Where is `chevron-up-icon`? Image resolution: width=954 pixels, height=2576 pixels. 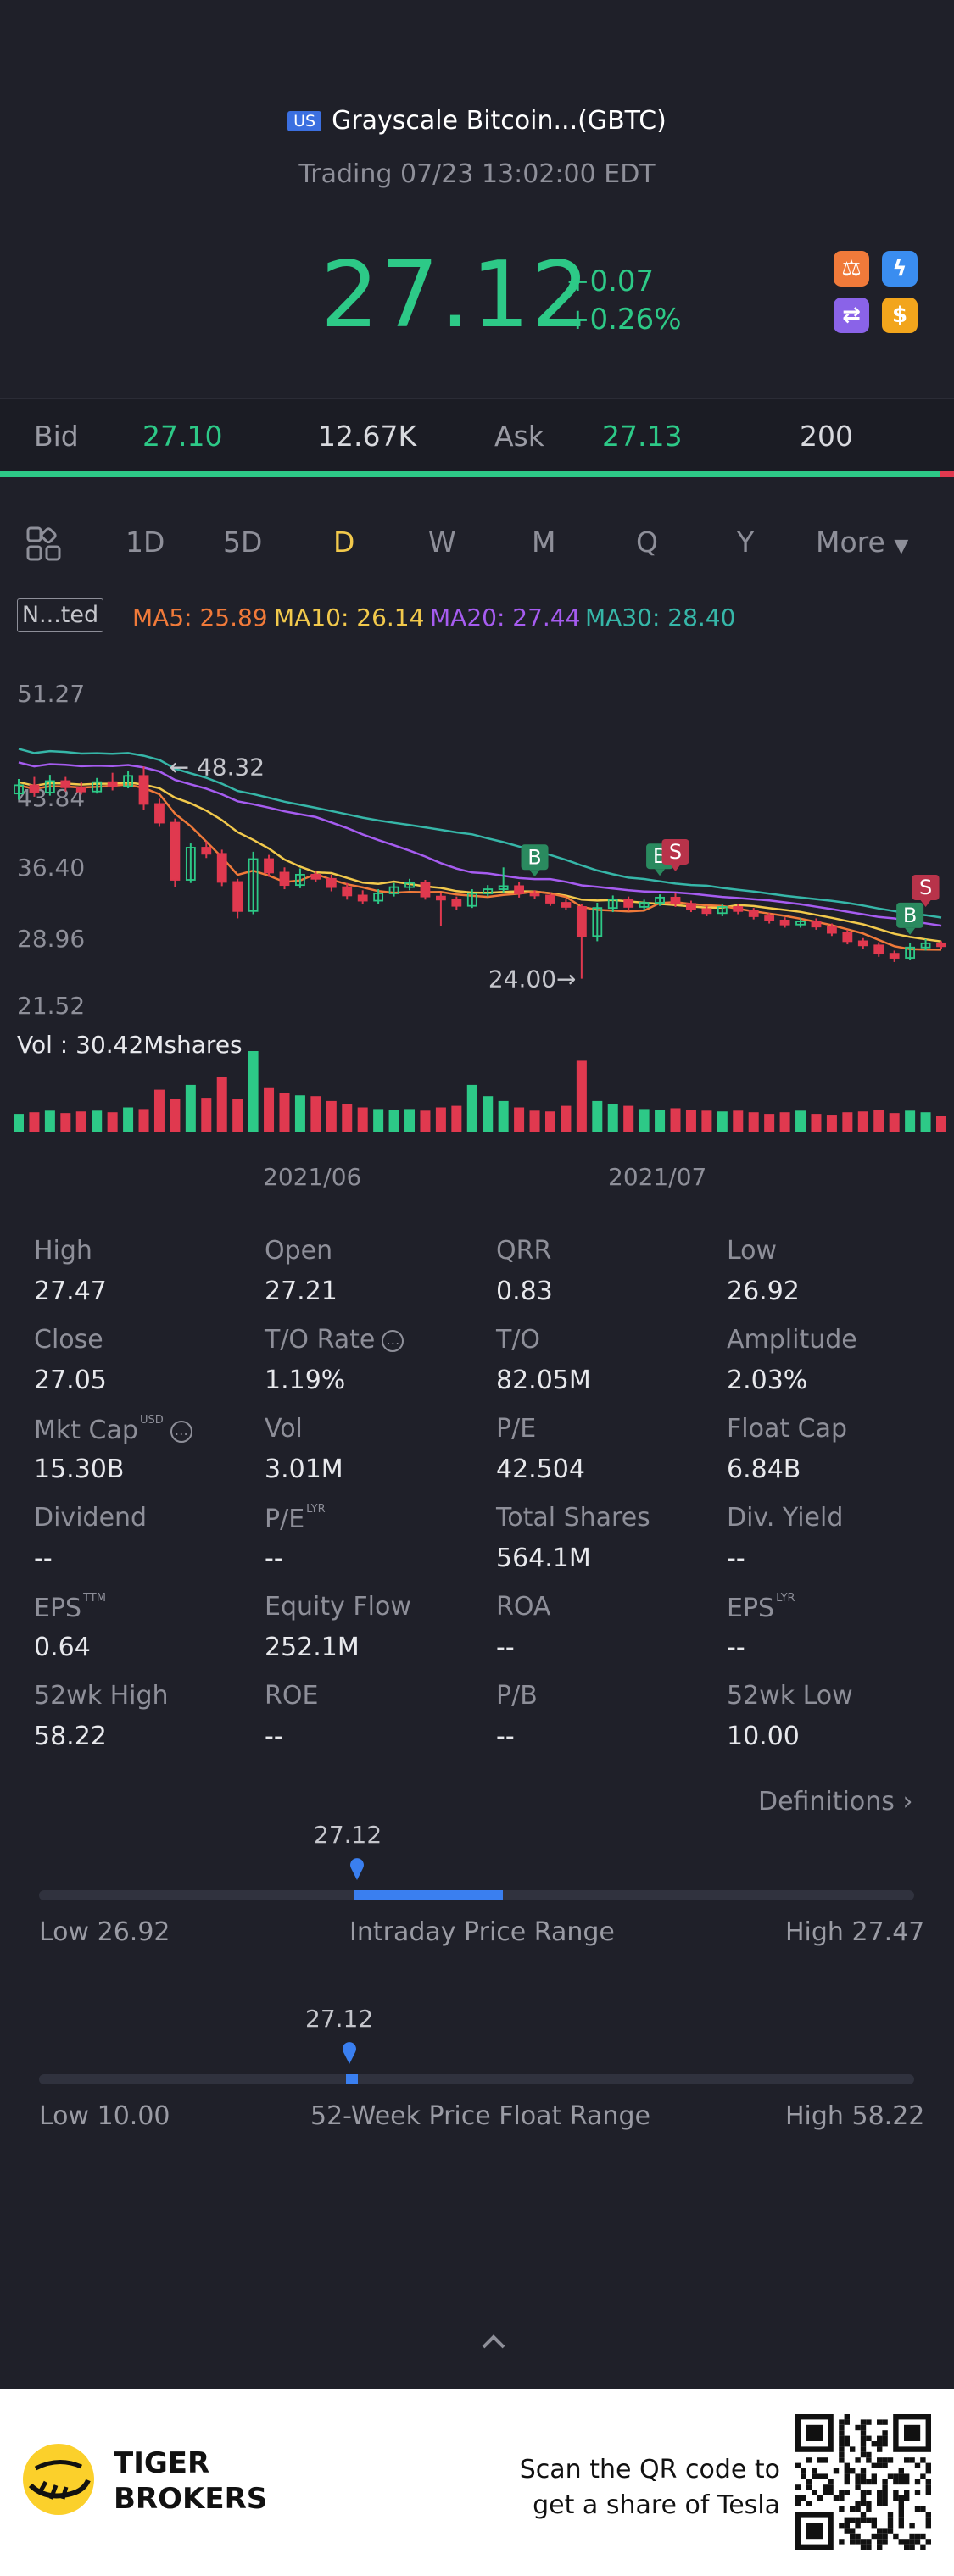
chevron-up-icon is located at coordinates (494, 2341).